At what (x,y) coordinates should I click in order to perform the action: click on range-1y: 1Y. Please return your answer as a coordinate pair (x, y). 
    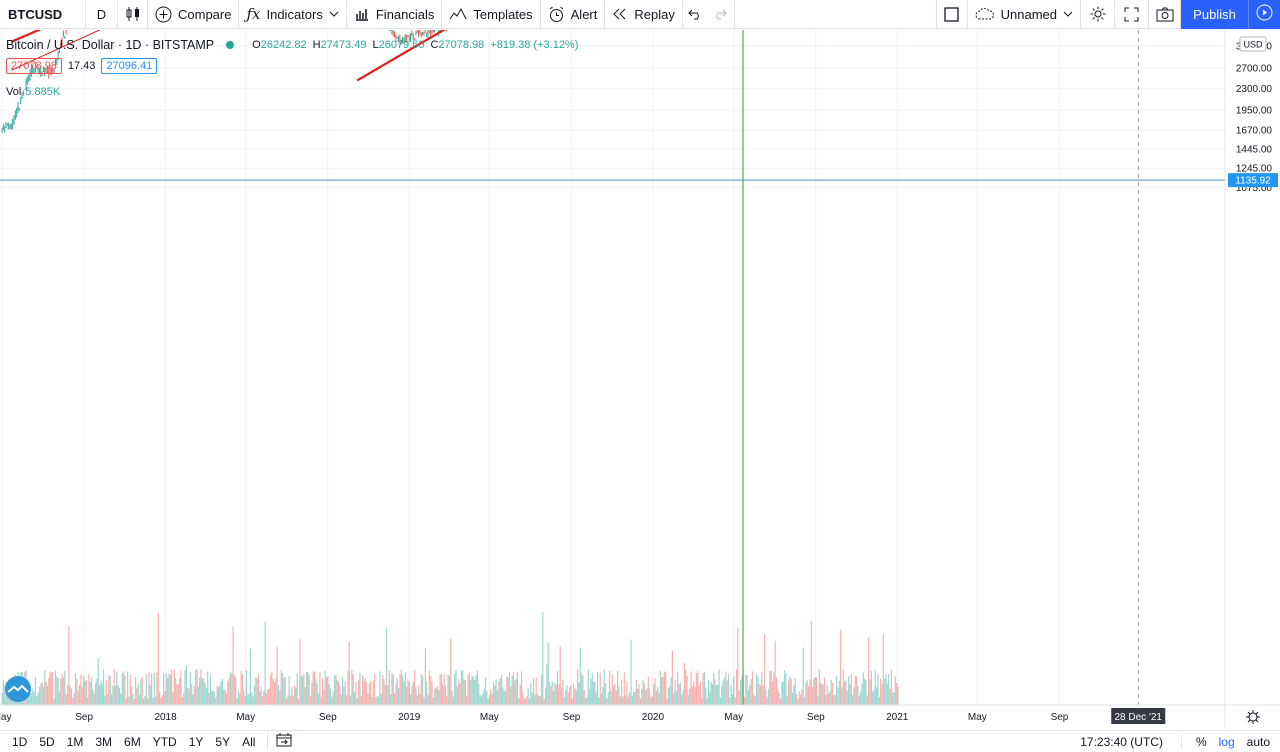
    Looking at the image, I should click on (196, 741).